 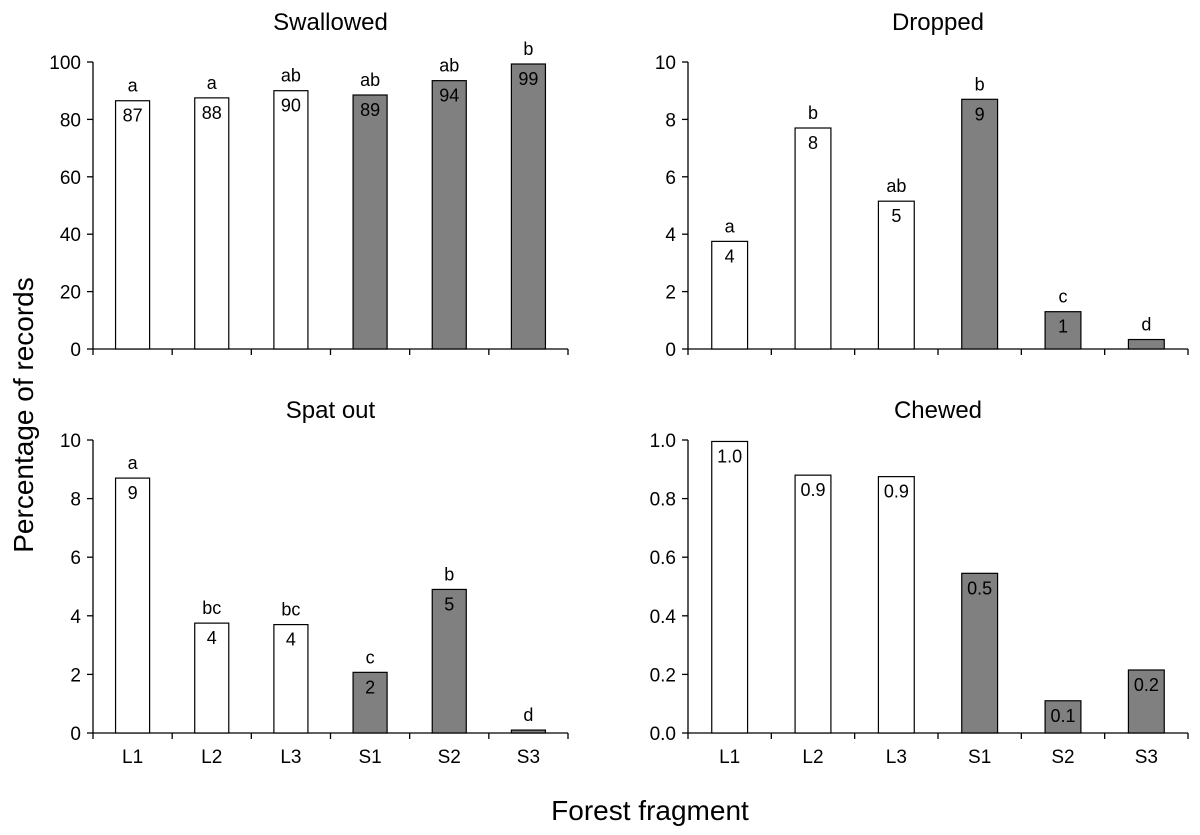 I want to click on y-tick-label: 0.2, so click(x=663, y=675).